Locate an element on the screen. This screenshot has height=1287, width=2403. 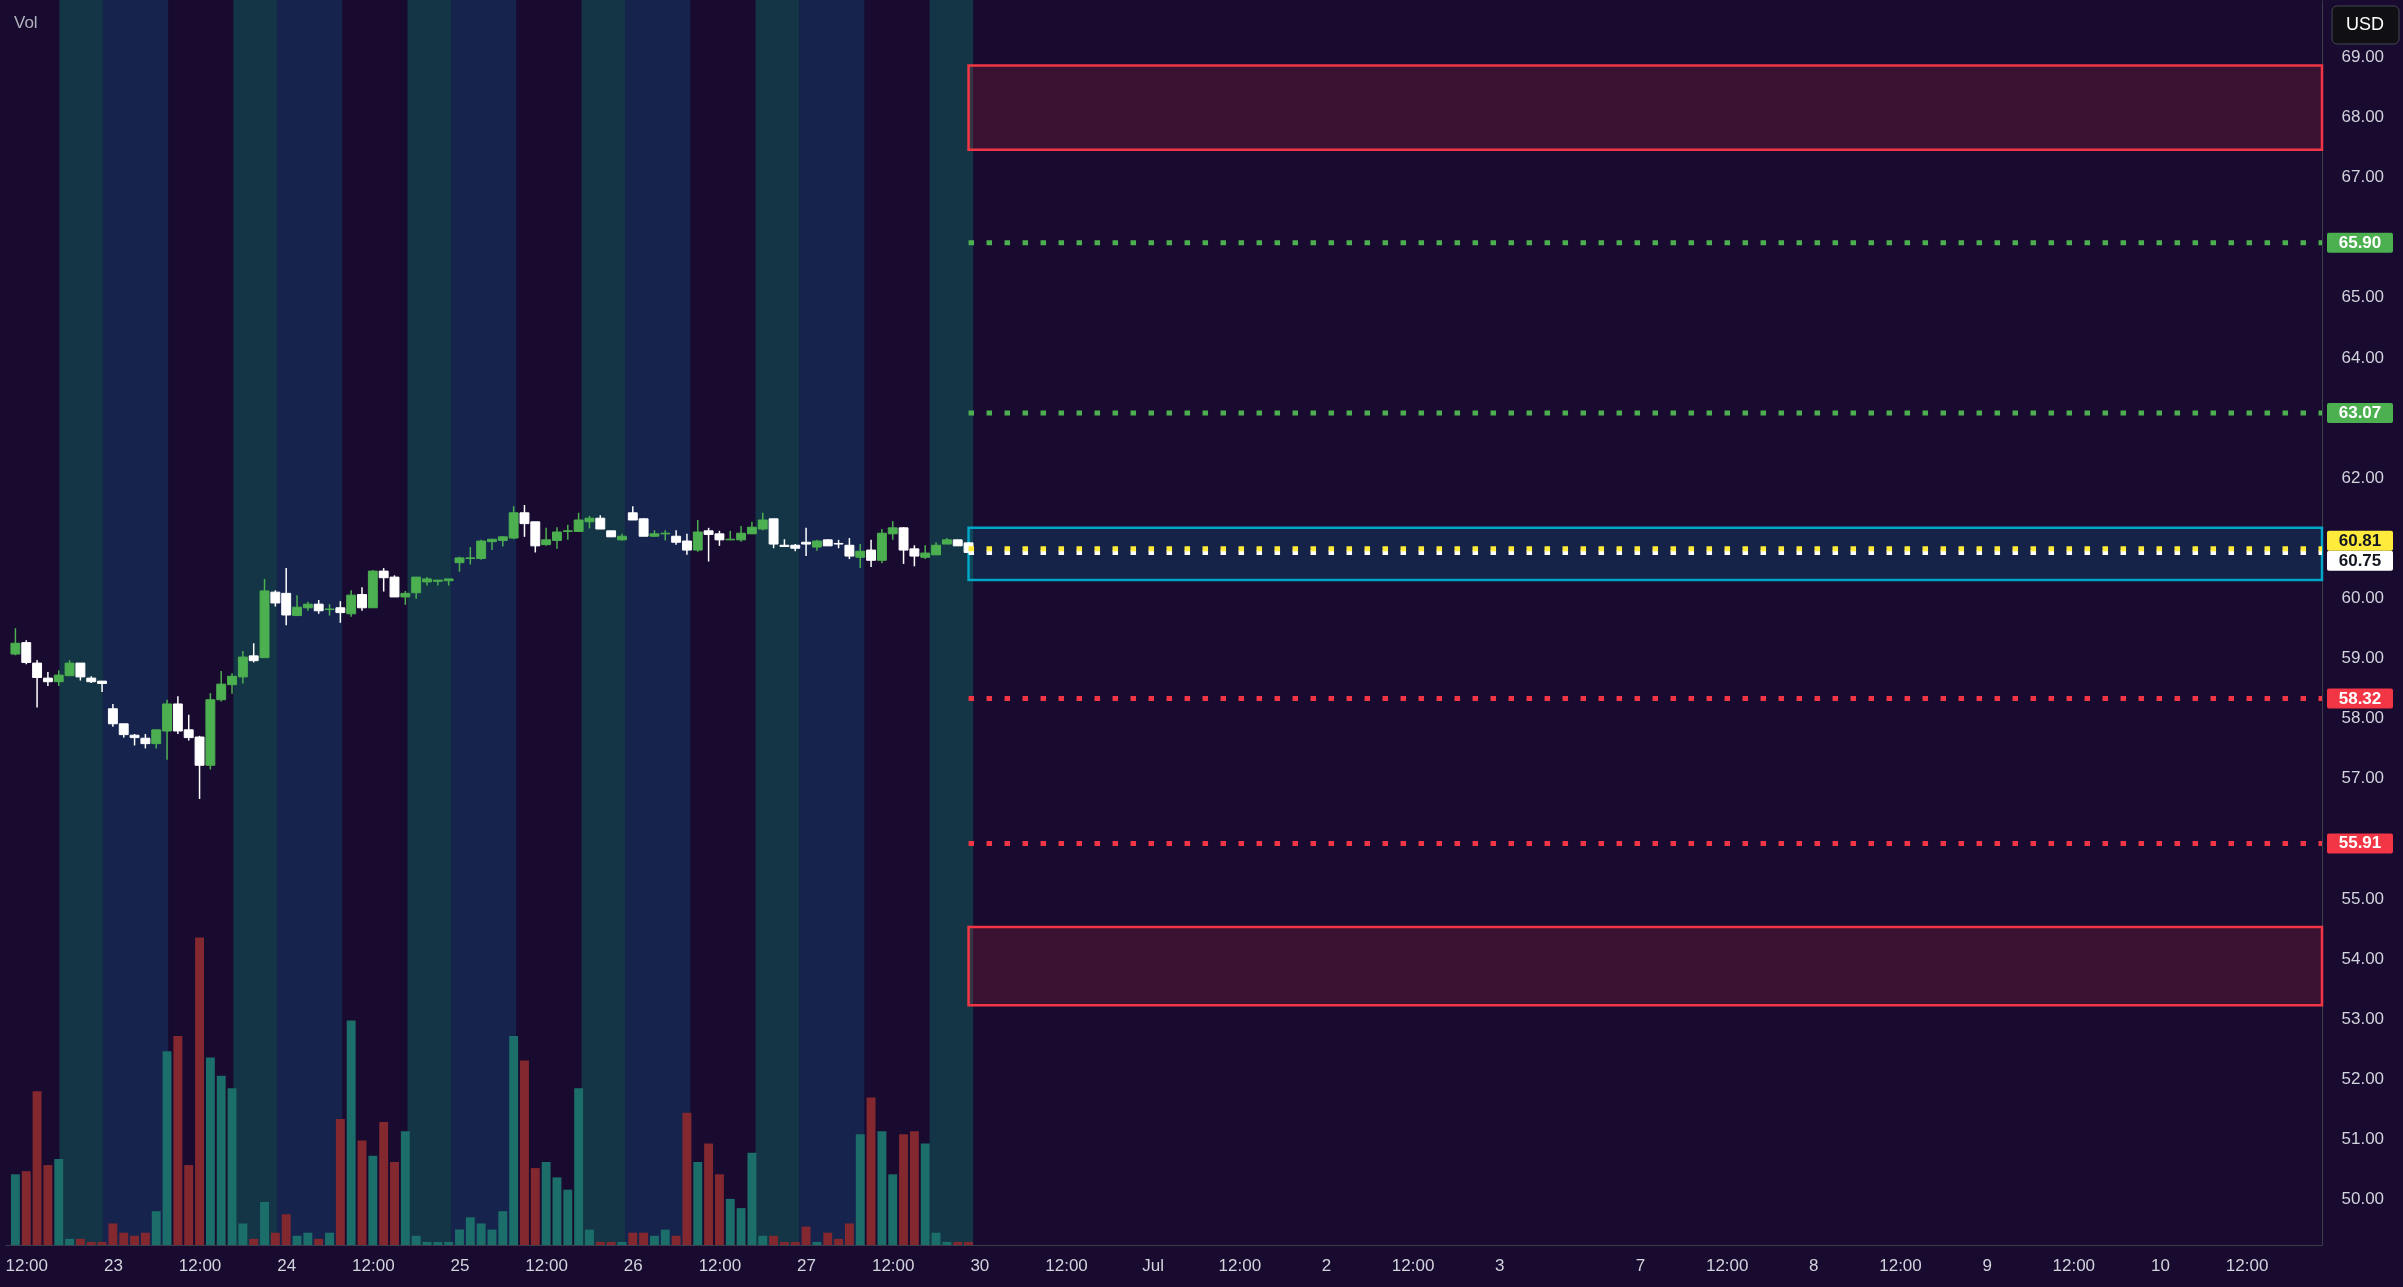
y-tick-label: 57.00 is located at coordinates (2363, 778).